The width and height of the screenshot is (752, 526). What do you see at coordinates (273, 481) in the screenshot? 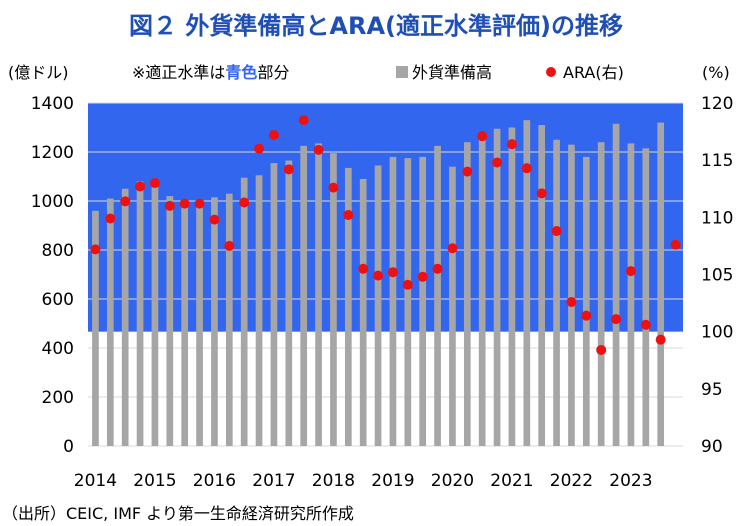
I see `x-tick-label: 2017` at bounding box center [273, 481].